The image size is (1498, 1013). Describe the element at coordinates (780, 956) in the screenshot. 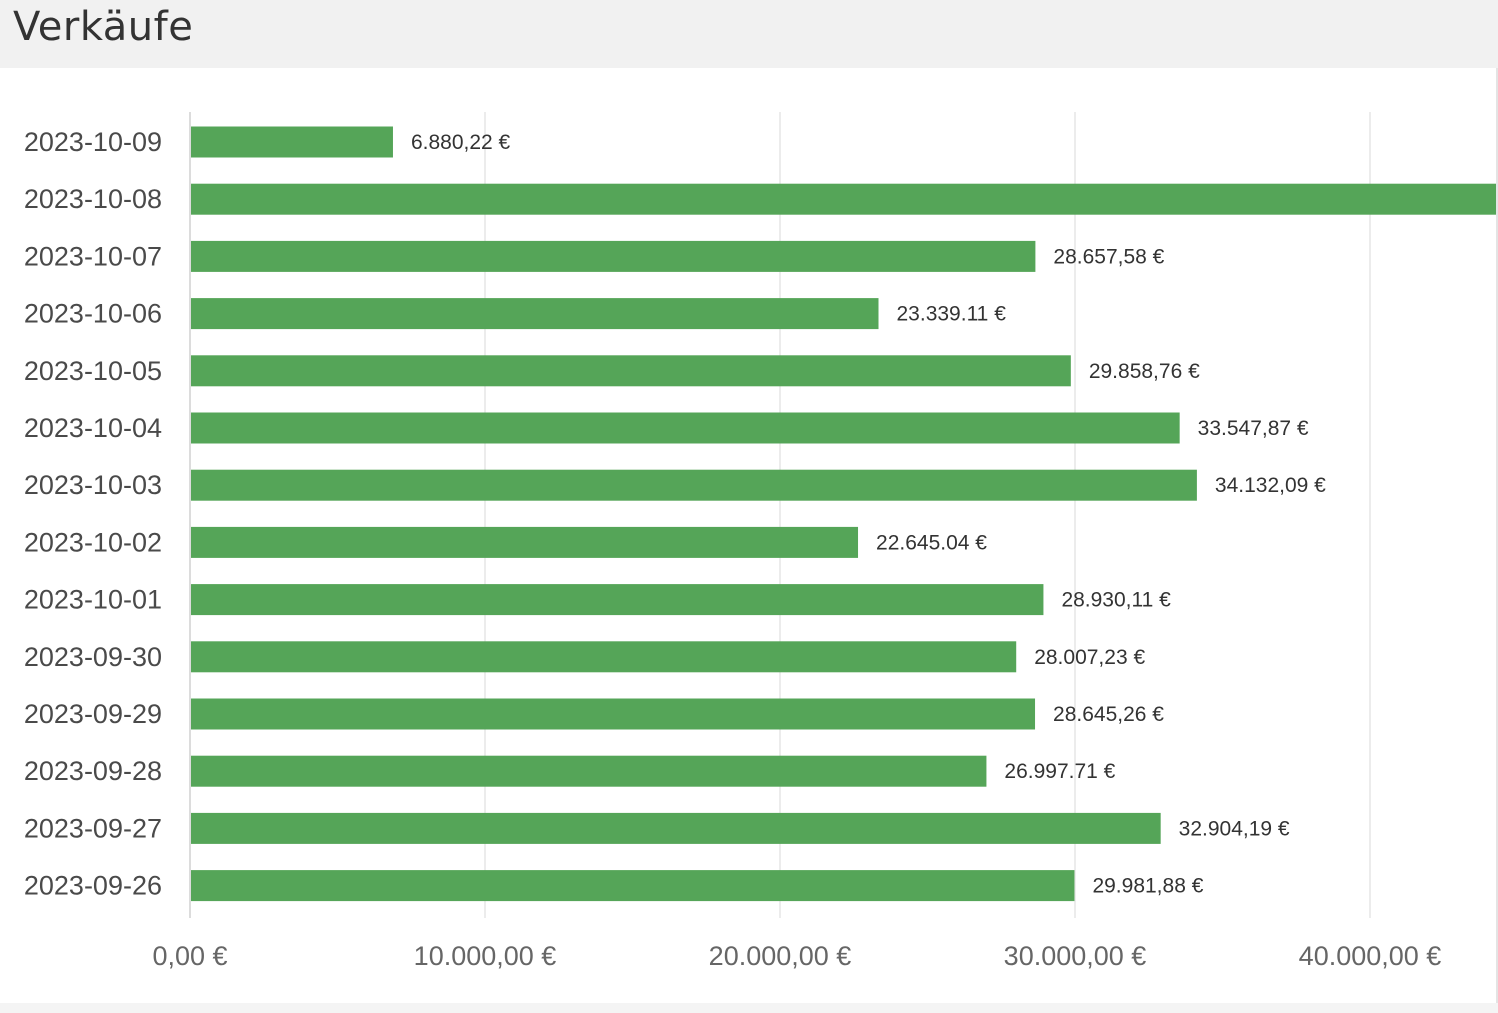

I see `x-tick-label: 20.000,00 €` at that location.